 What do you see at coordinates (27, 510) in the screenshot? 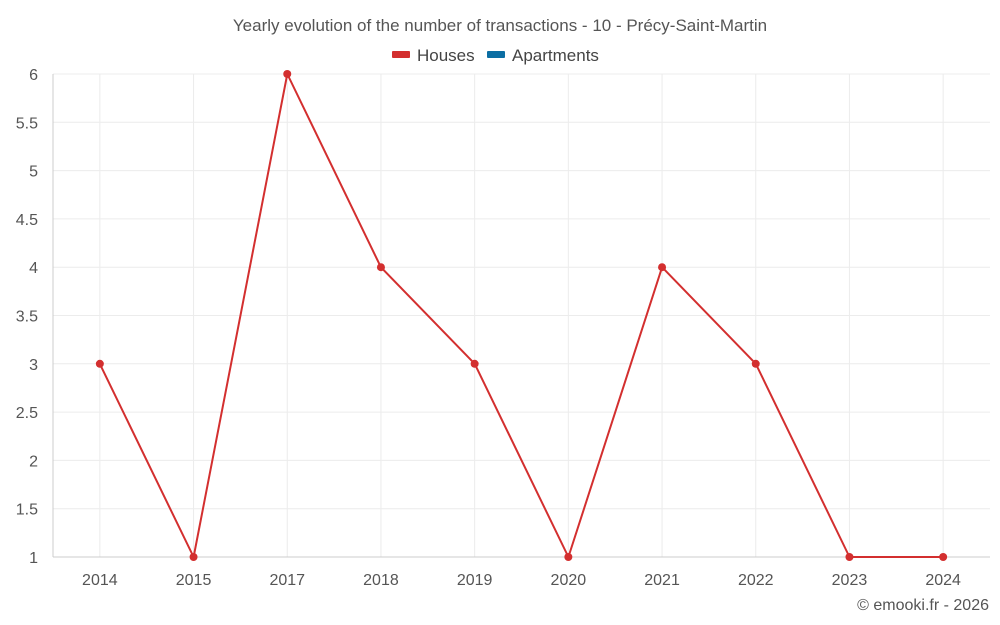
I see `y-tick-label: 1.5` at bounding box center [27, 510].